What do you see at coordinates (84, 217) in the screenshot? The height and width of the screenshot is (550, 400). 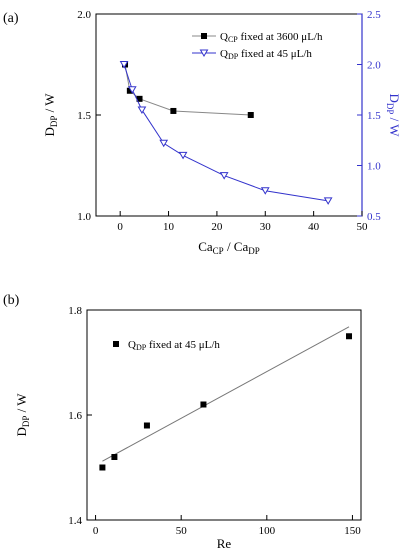 I see `y-tick-label-left-a-0: 1.0` at bounding box center [84, 217].